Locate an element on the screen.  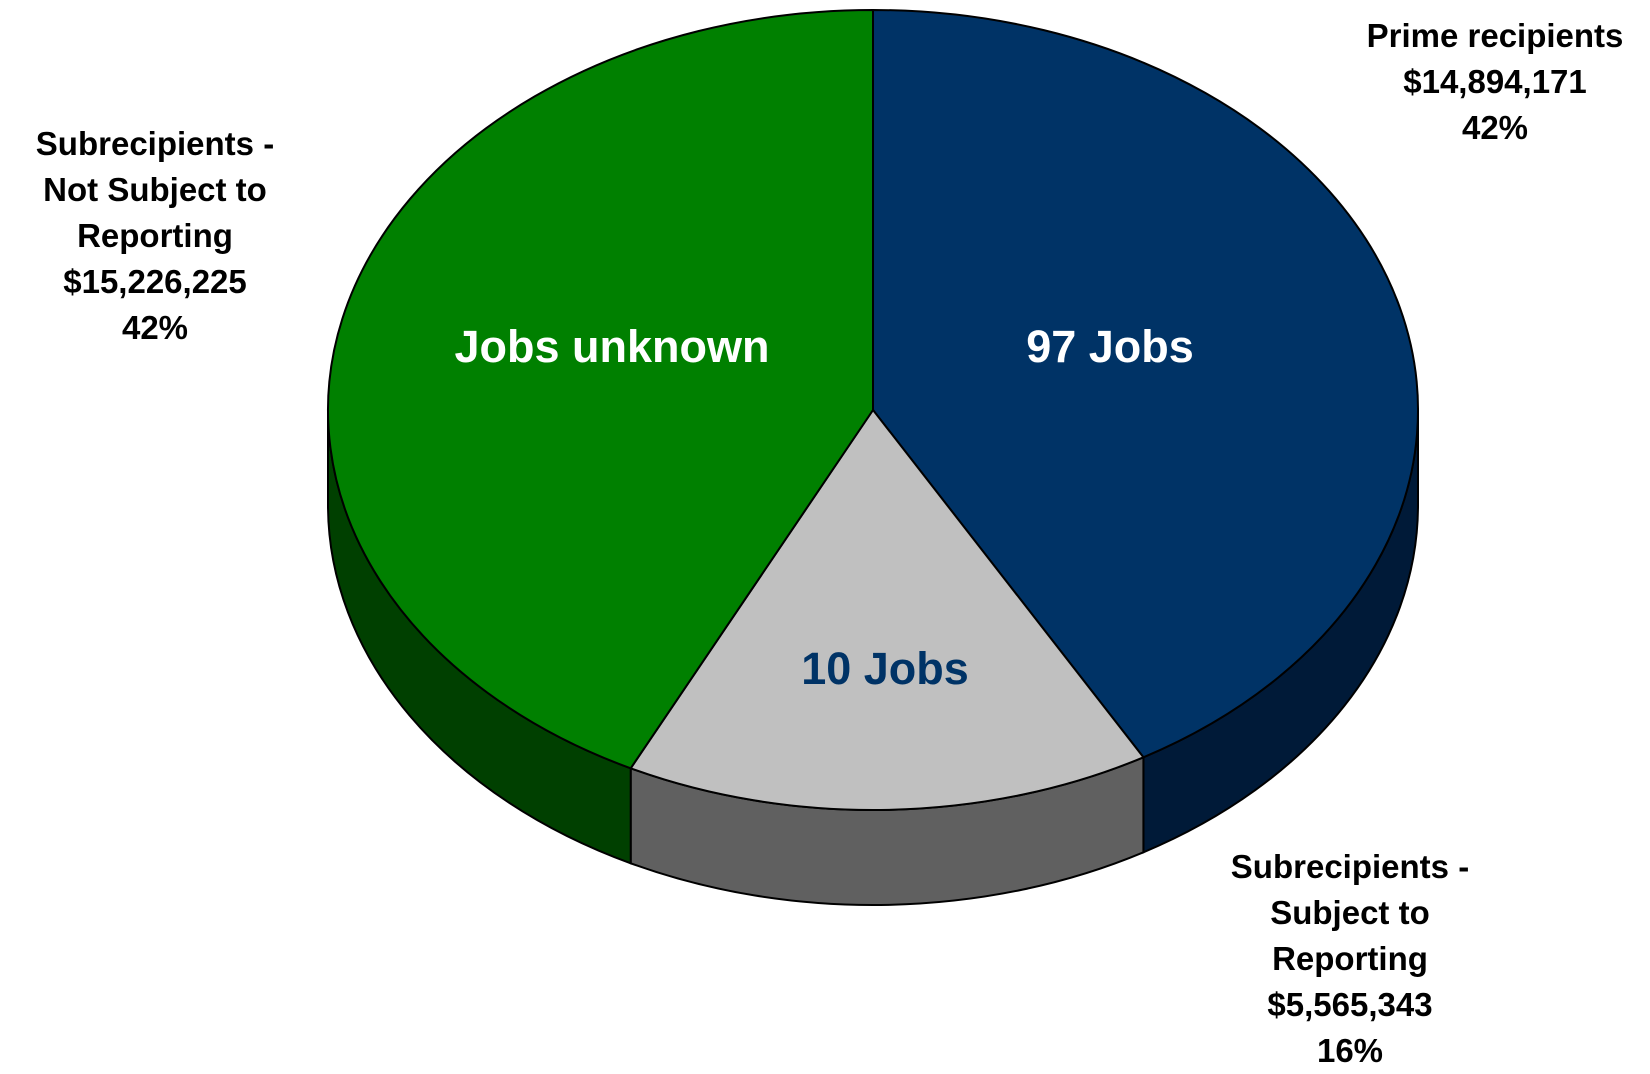
subject-name-line-3: Reporting is located at coordinates (1350, 958).